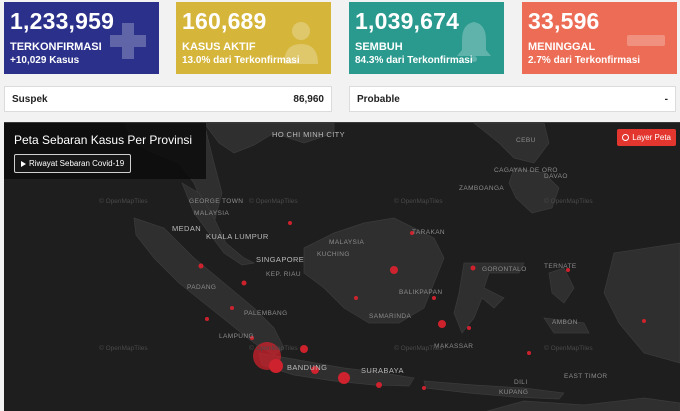  I want to click on attribution-1: © OpenMapTiles, so click(123, 201).